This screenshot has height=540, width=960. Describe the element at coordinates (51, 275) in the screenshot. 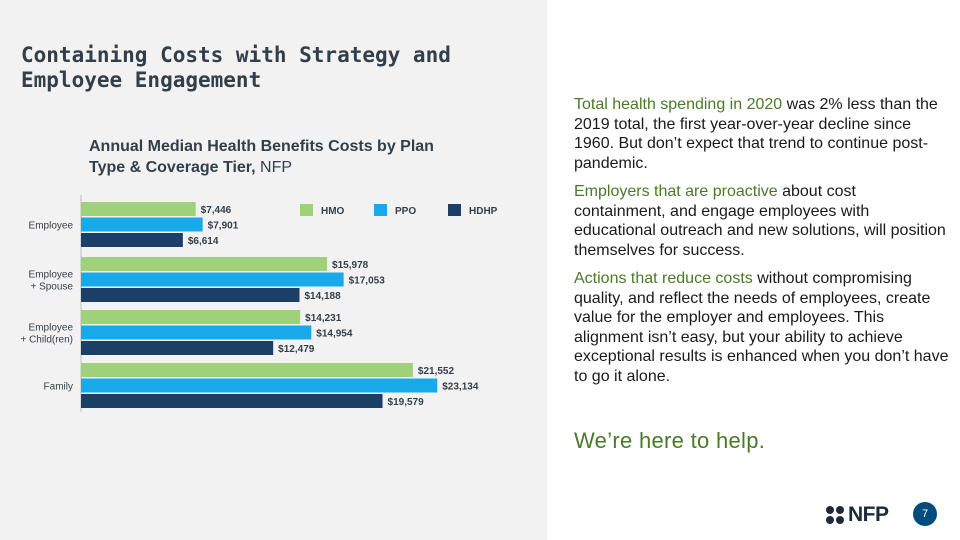

I see `category-label-1-0: Employee` at that location.